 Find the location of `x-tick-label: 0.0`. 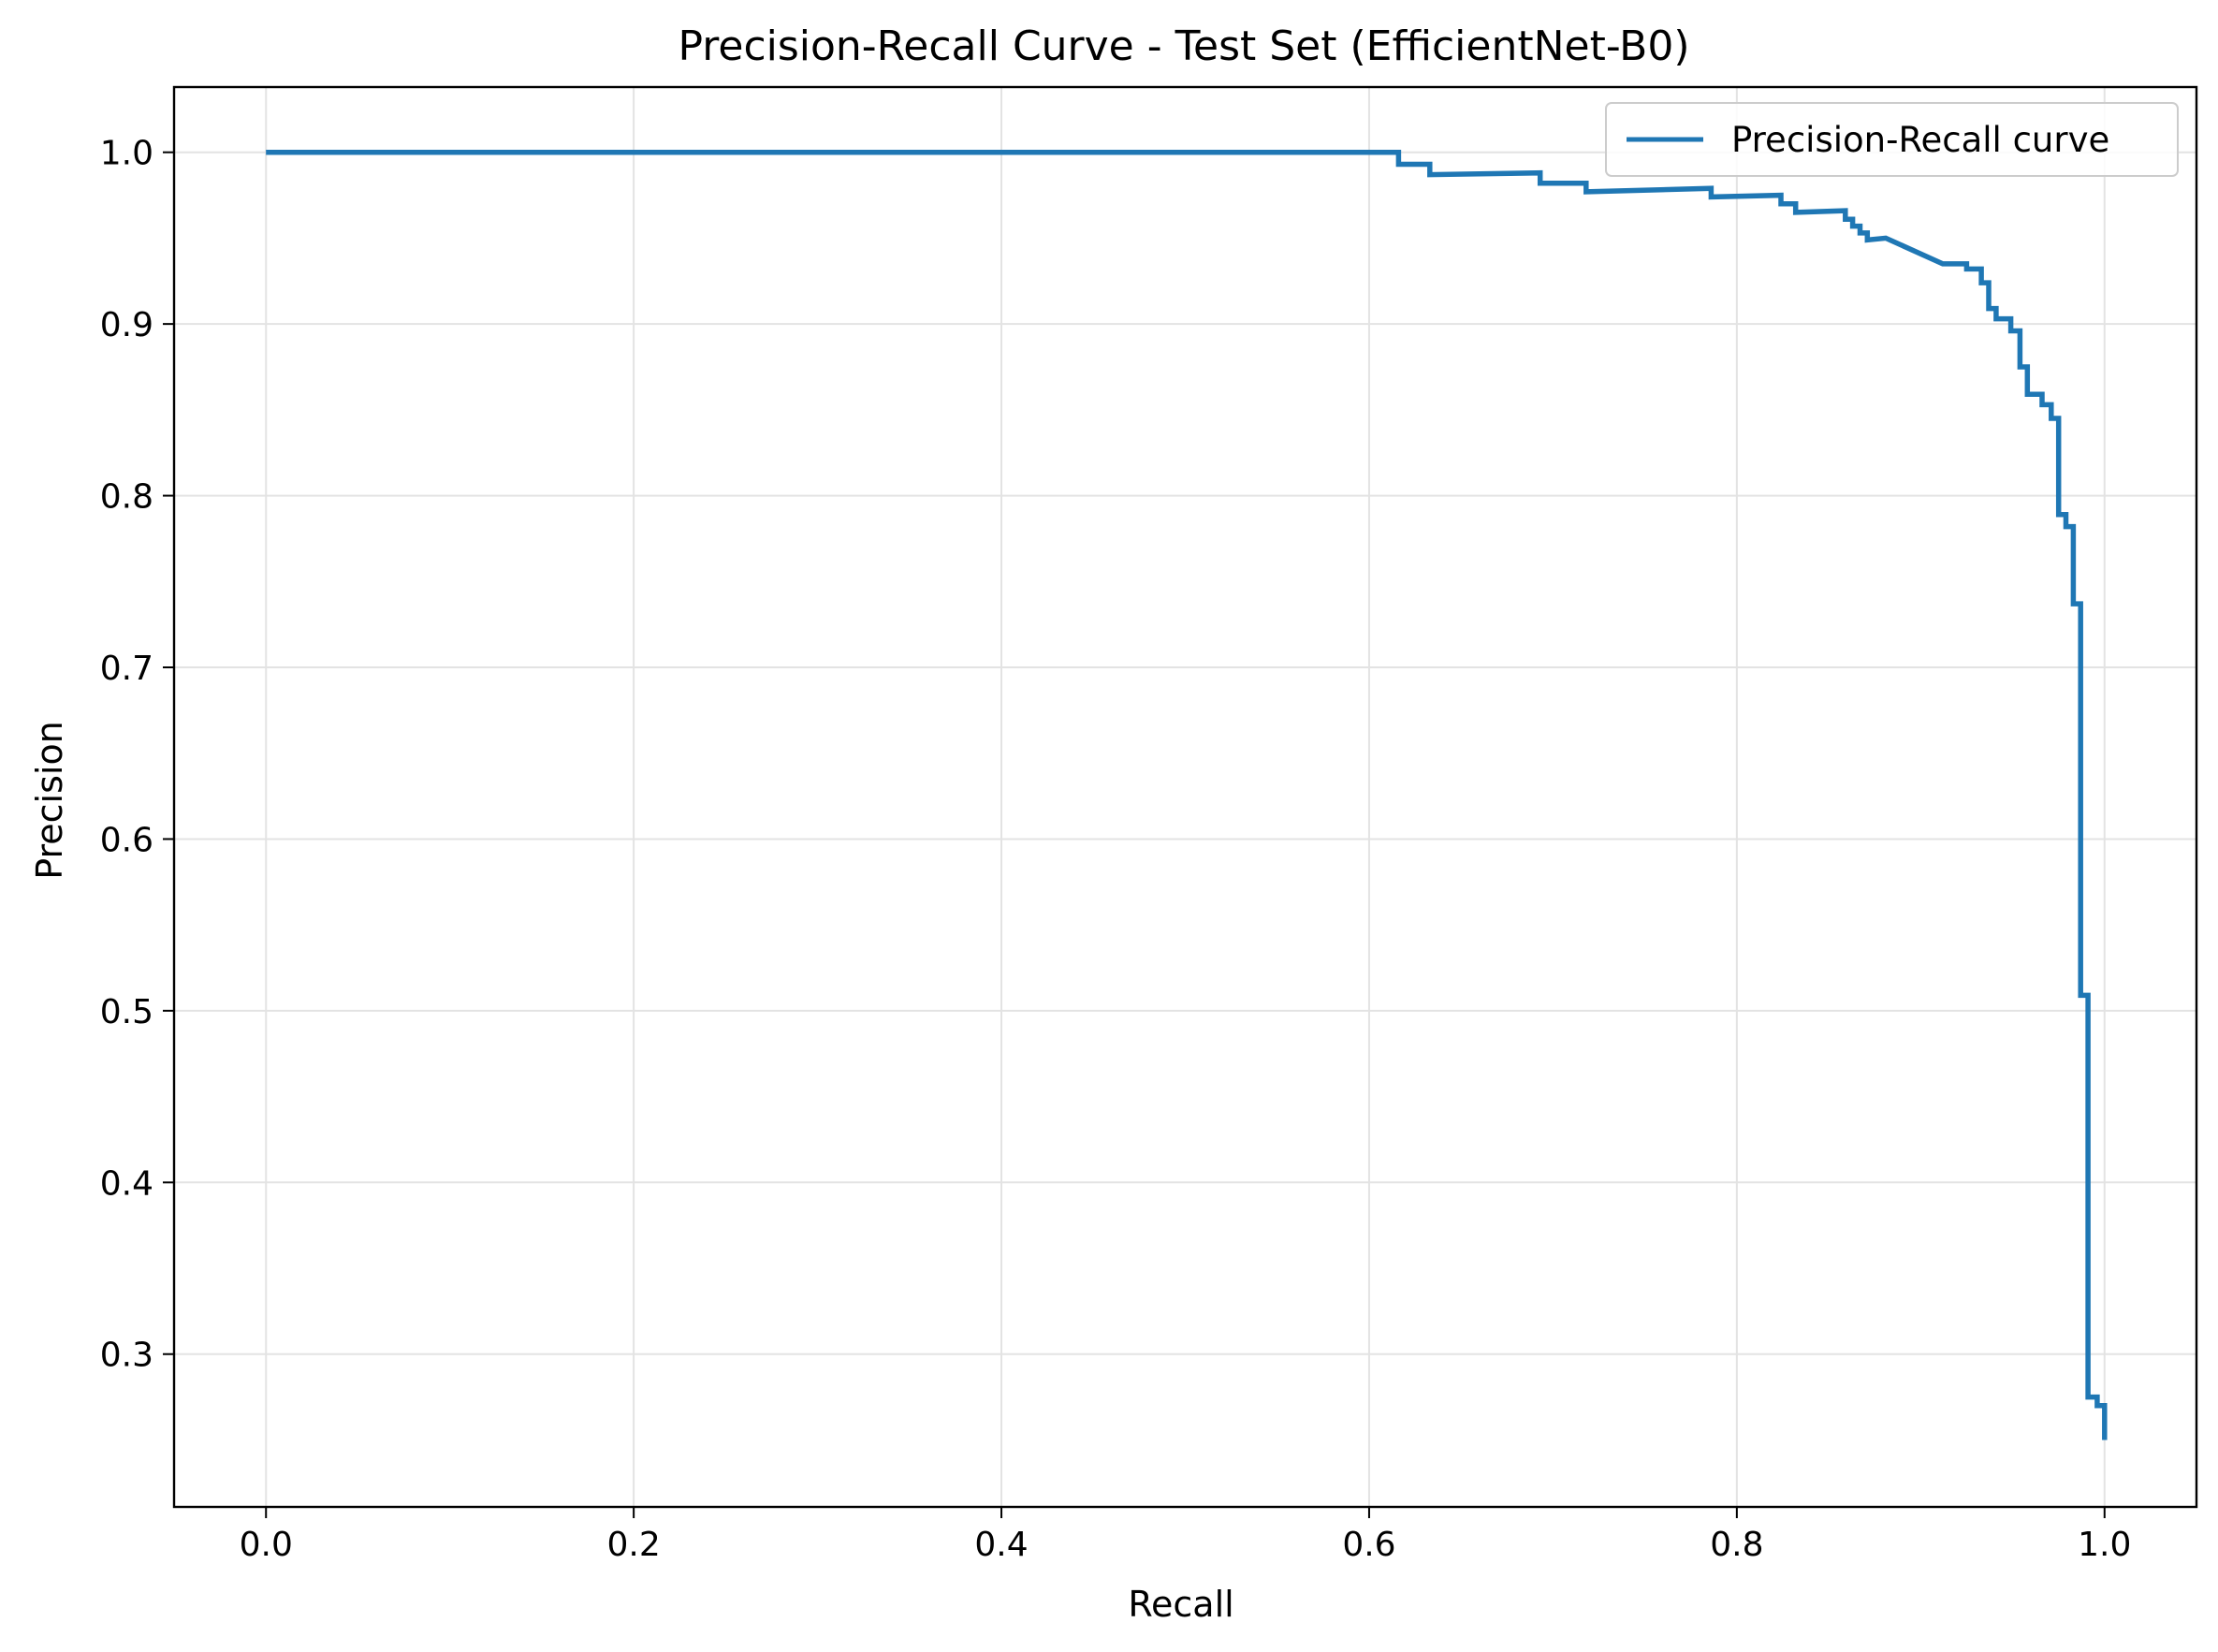

x-tick-label: 0.0 is located at coordinates (266, 1545).